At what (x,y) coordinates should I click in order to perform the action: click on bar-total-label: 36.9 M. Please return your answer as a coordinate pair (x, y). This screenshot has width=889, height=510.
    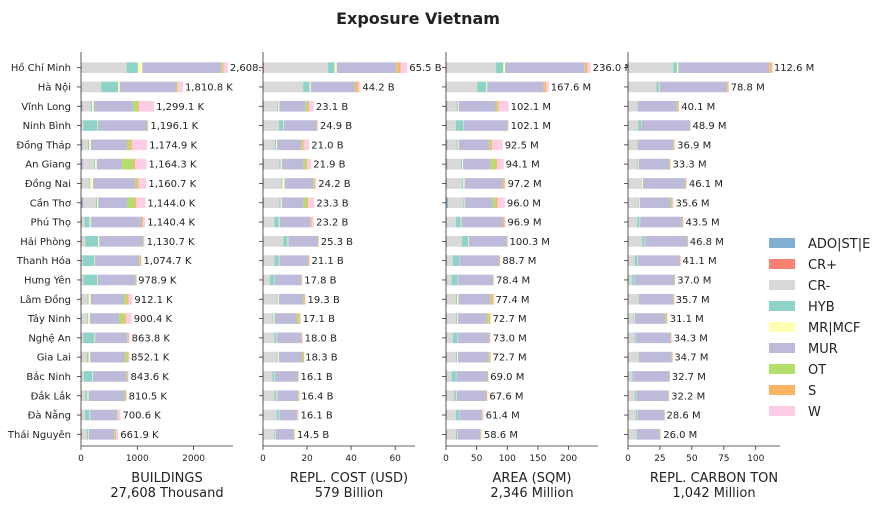
    Looking at the image, I should click on (694, 145).